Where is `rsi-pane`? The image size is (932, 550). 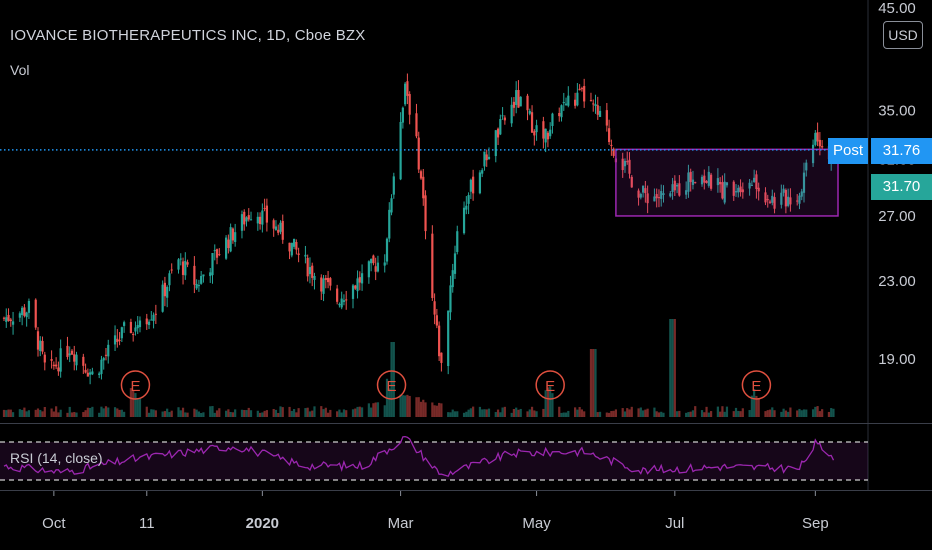 rsi-pane is located at coordinates (434, 458).